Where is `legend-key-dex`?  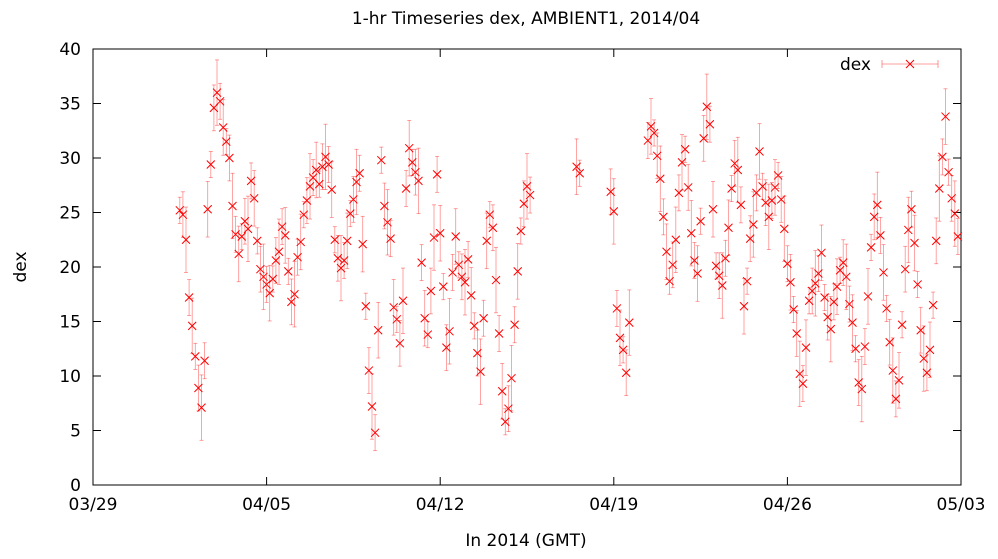 legend-key-dex is located at coordinates (910, 64).